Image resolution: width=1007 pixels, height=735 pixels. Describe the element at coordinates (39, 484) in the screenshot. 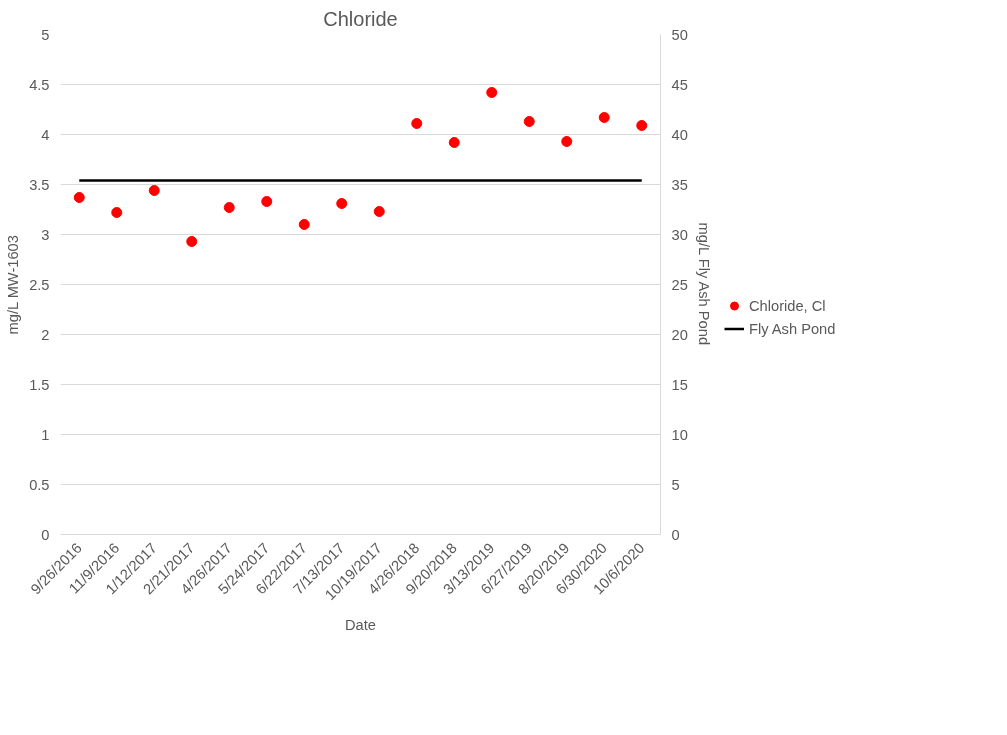

I see `y-tick-label: 0.5` at that location.